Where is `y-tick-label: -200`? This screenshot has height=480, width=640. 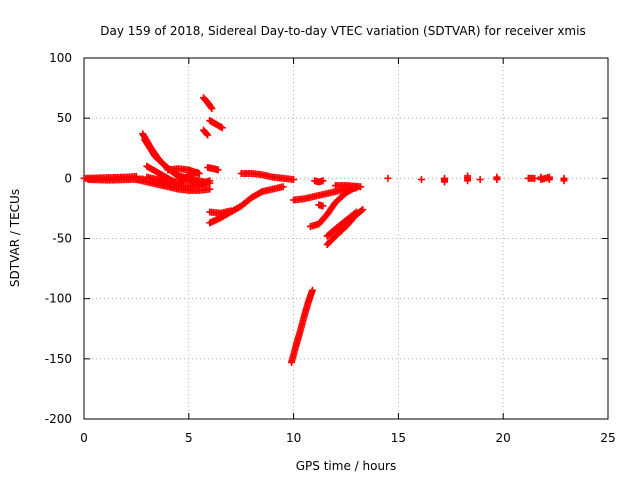
y-tick-label: -200 is located at coordinates (58, 419).